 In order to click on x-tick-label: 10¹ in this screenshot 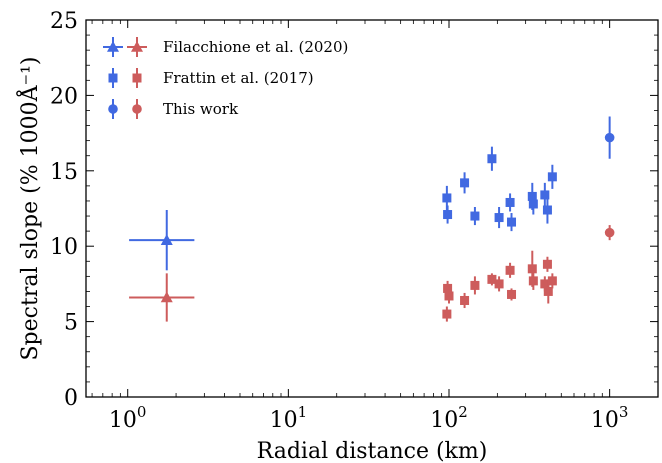, I will do `click(289, 418)`.